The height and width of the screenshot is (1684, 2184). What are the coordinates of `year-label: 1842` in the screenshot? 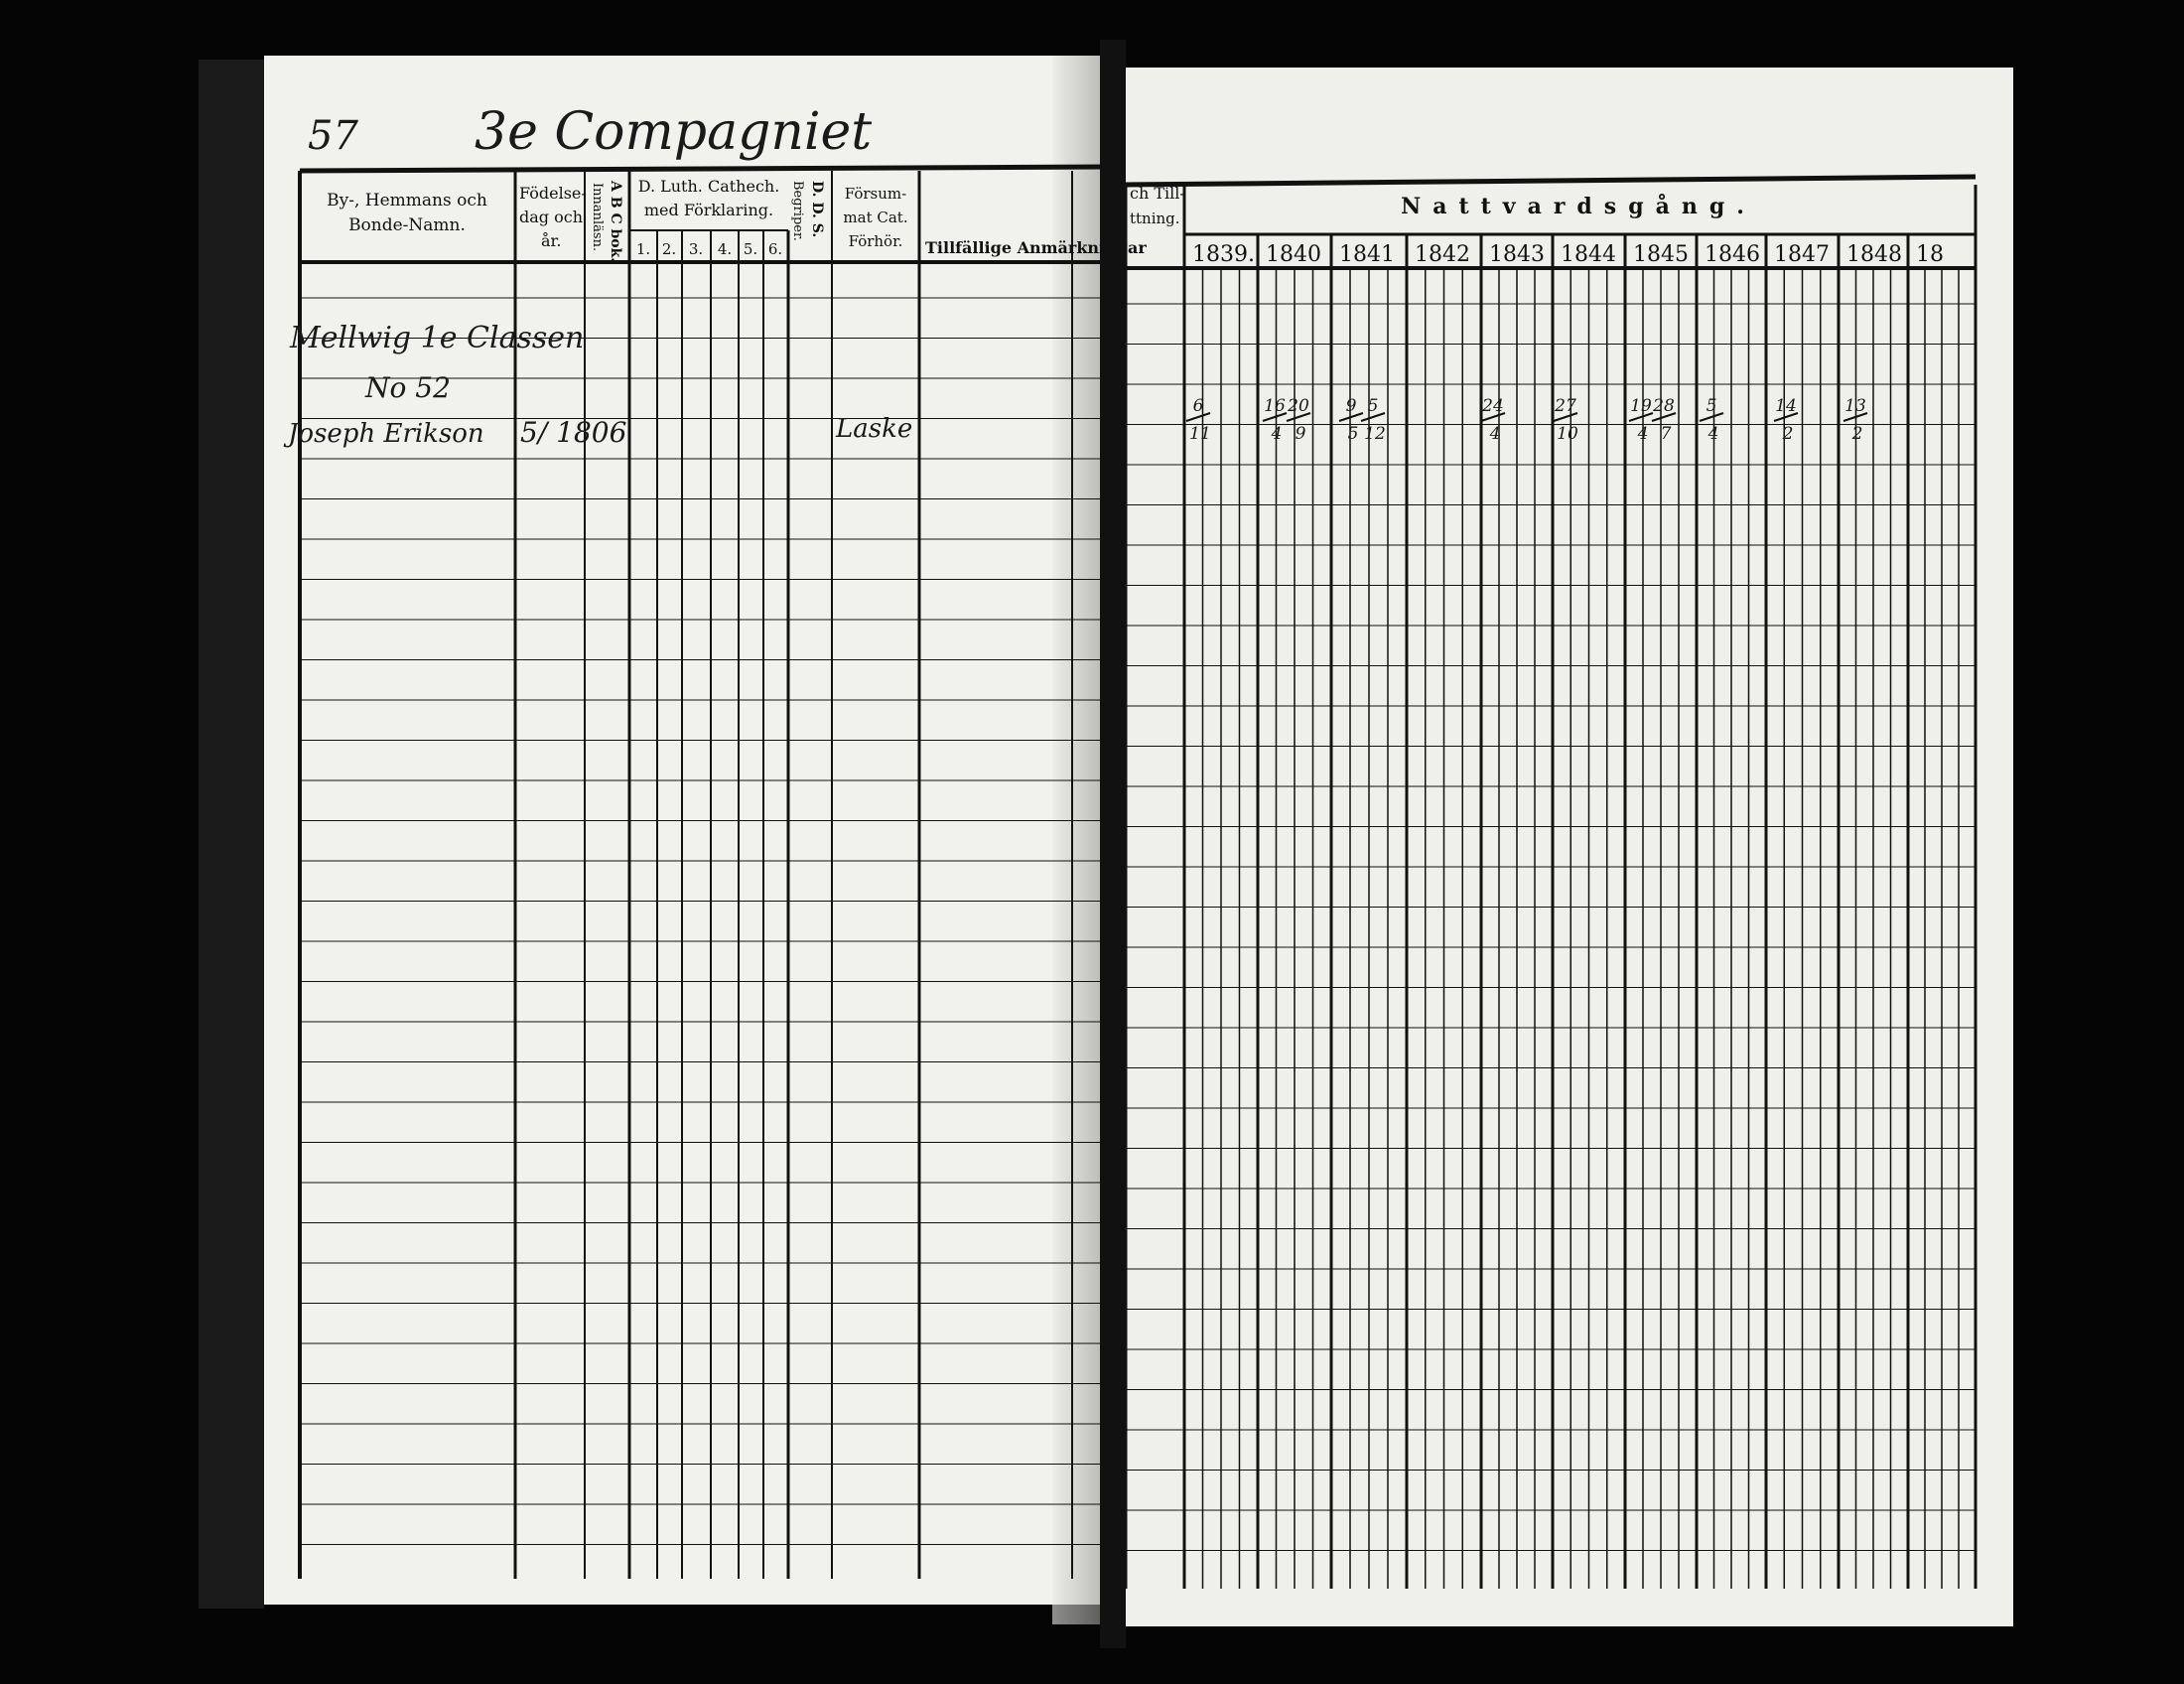 It's located at (1442, 254).